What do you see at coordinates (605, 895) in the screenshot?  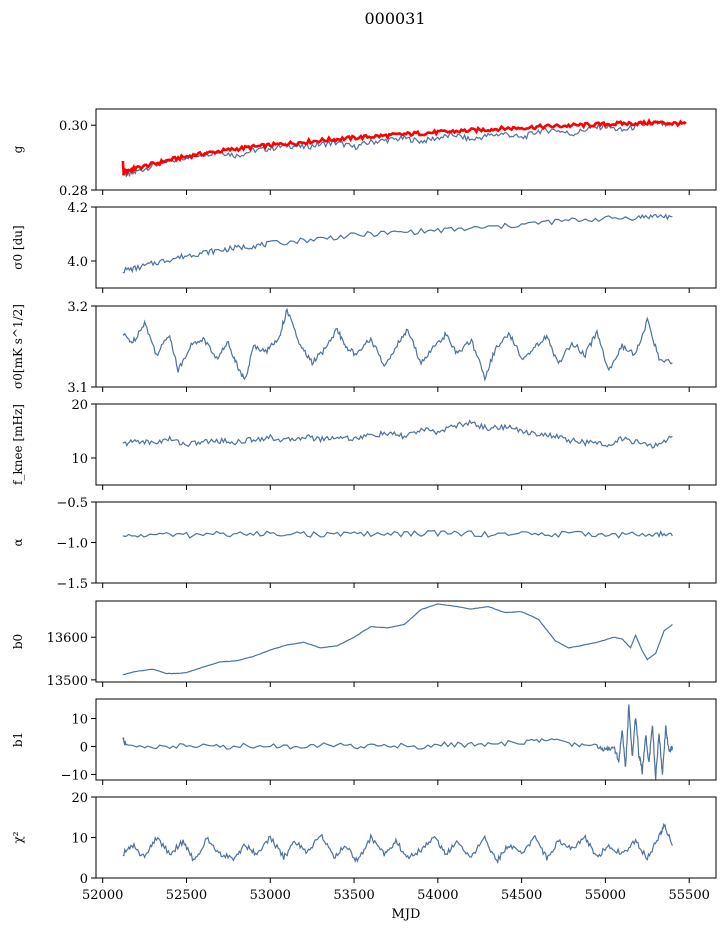 I see `xtick-label: 55000` at bounding box center [605, 895].